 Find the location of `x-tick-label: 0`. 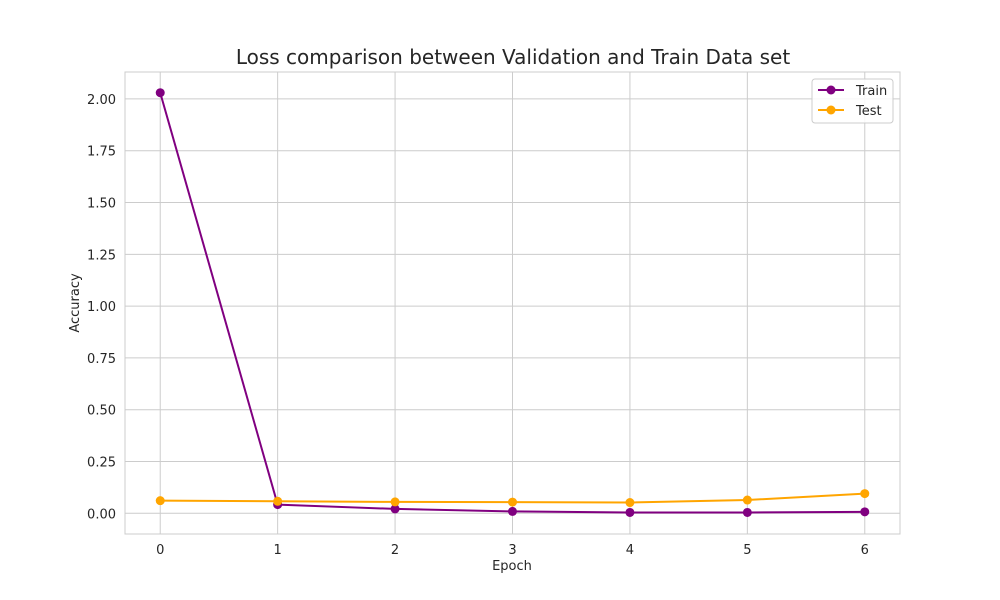

x-tick-label: 0 is located at coordinates (160, 550).